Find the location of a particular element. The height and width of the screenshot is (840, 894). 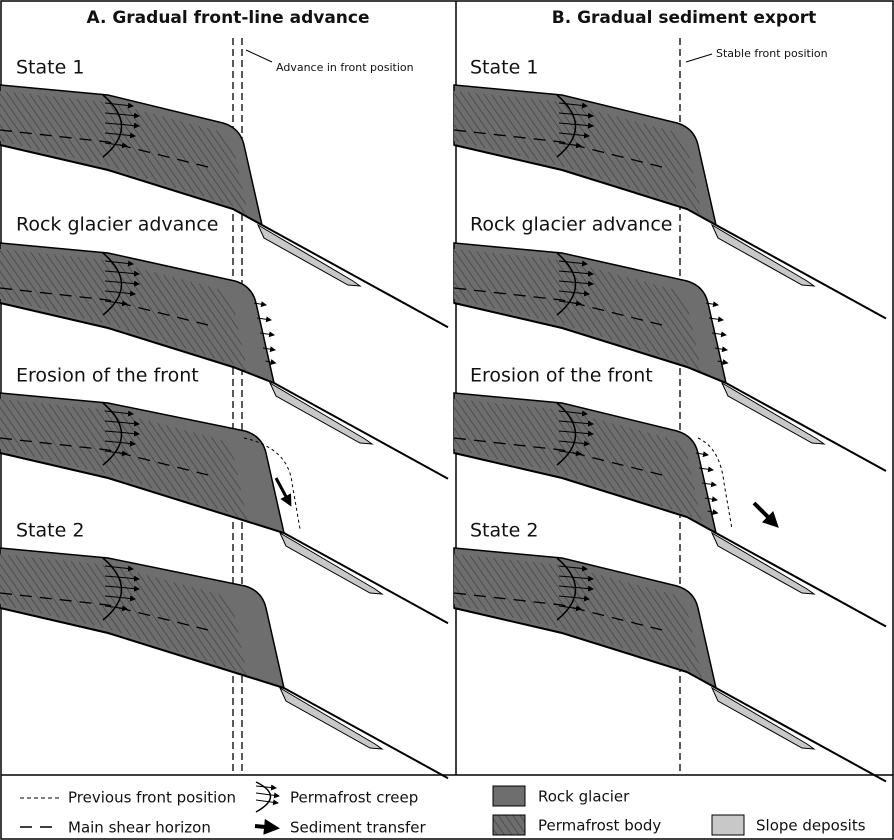

annotation-leader is located at coordinates (699, 58).